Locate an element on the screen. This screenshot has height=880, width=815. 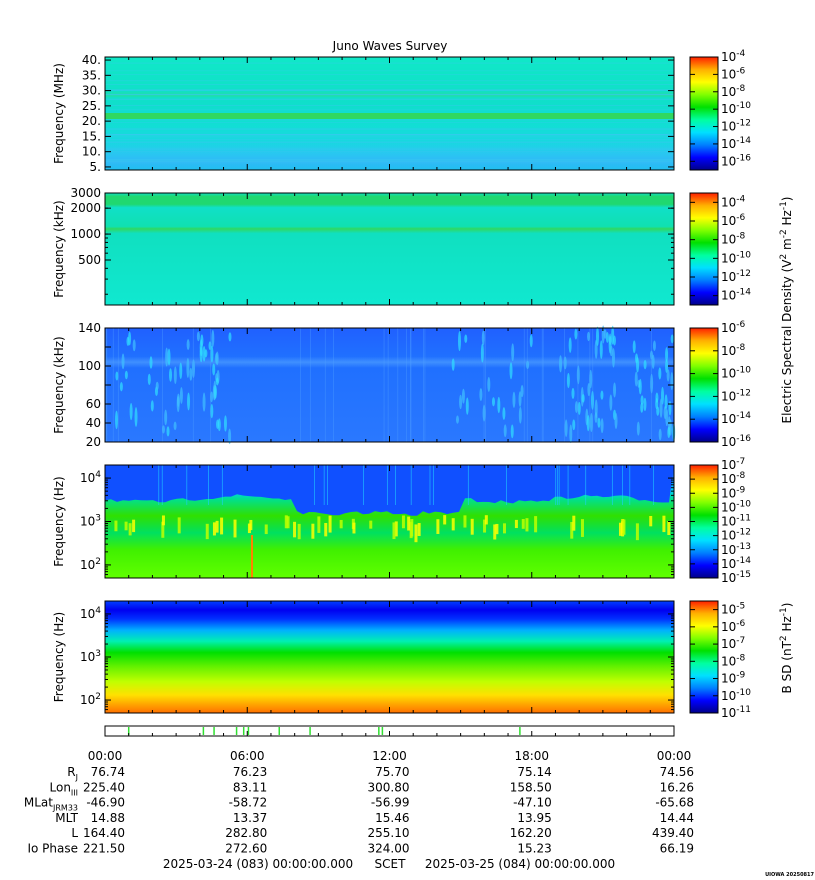
y-tick-label: 2000 is located at coordinates (85, 208).